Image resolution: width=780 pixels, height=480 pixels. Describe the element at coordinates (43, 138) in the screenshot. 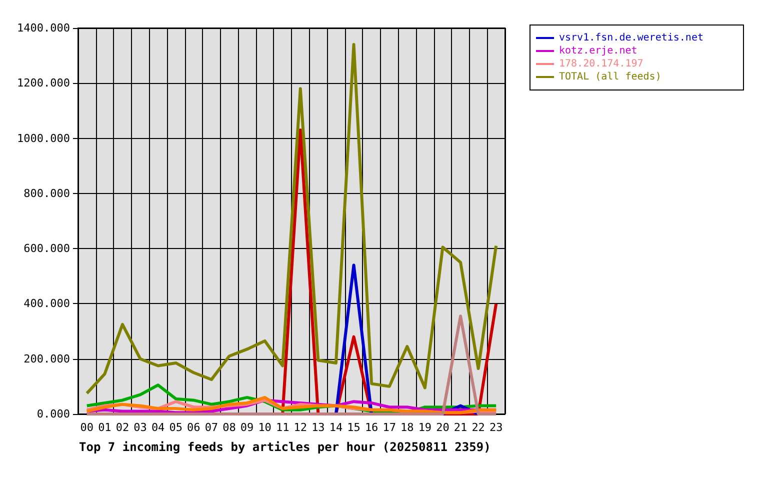

I see `y-tick-label: 1000.000` at that location.